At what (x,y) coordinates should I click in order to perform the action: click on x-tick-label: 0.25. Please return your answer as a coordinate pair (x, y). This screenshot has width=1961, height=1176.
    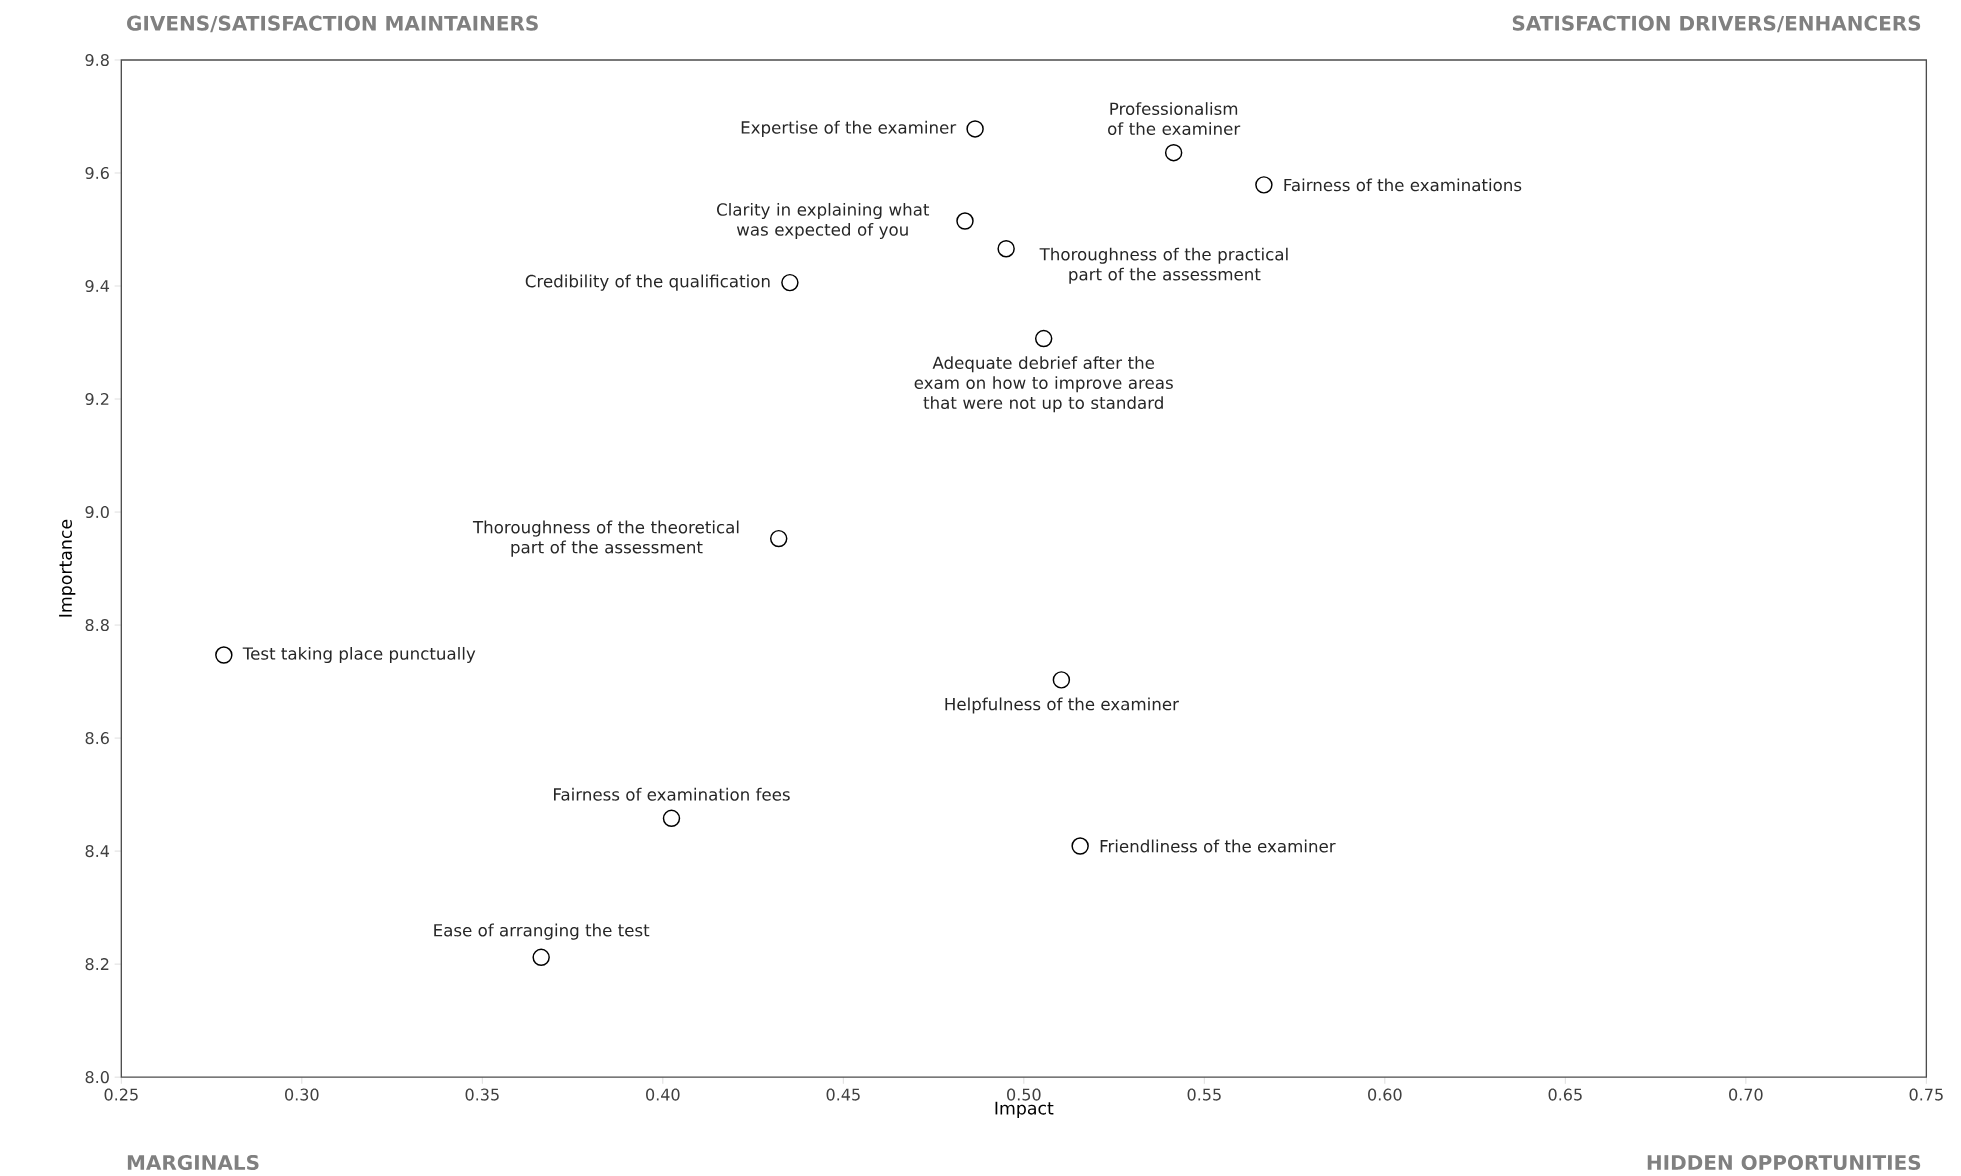
    Looking at the image, I should click on (121, 1094).